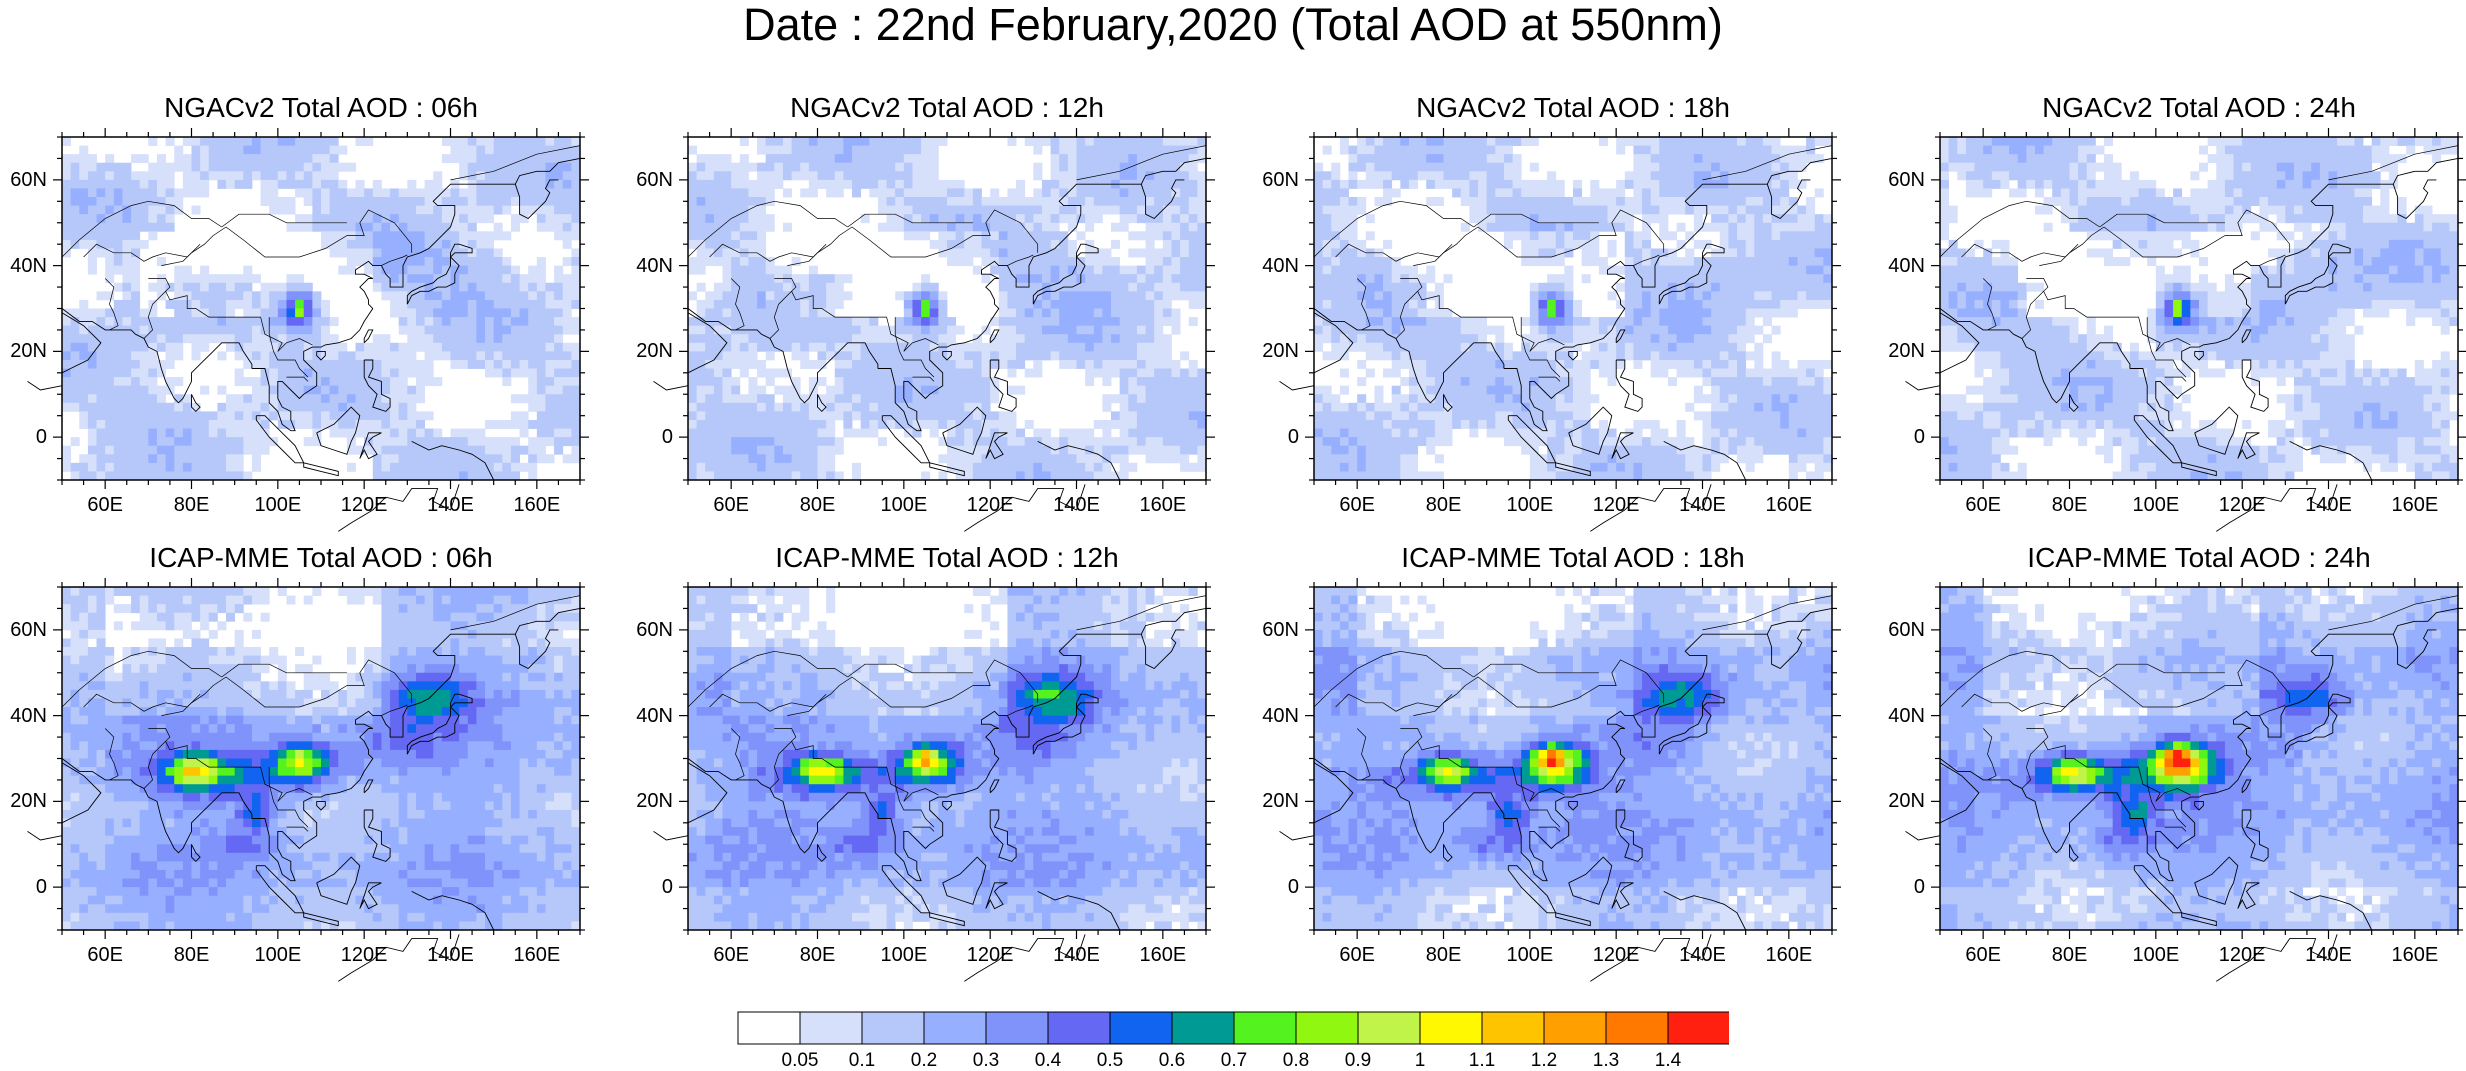 The width and height of the screenshot is (2466, 1071). Describe the element at coordinates (800, 1060) in the screenshot. I see `colorbar-tick-label: 0.05` at that location.